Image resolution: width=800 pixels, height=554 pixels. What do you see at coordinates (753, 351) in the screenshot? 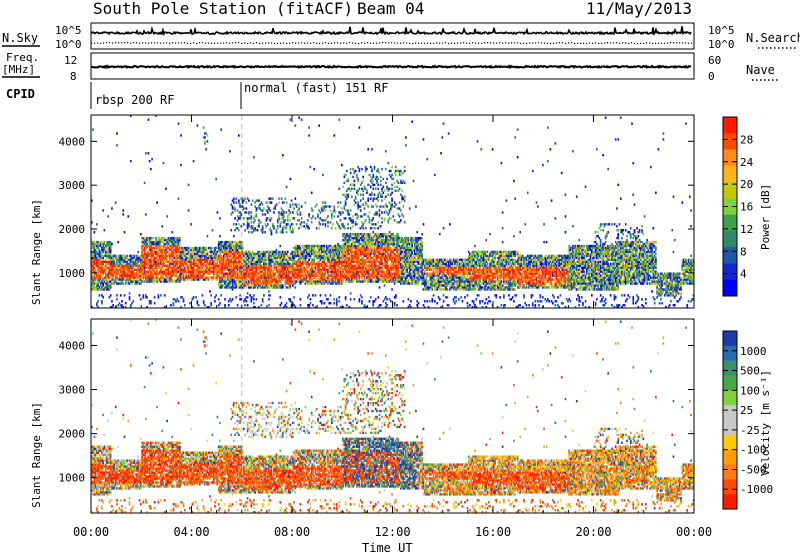
I see `velocity-colorbar-tick-0: 1000` at bounding box center [753, 351].